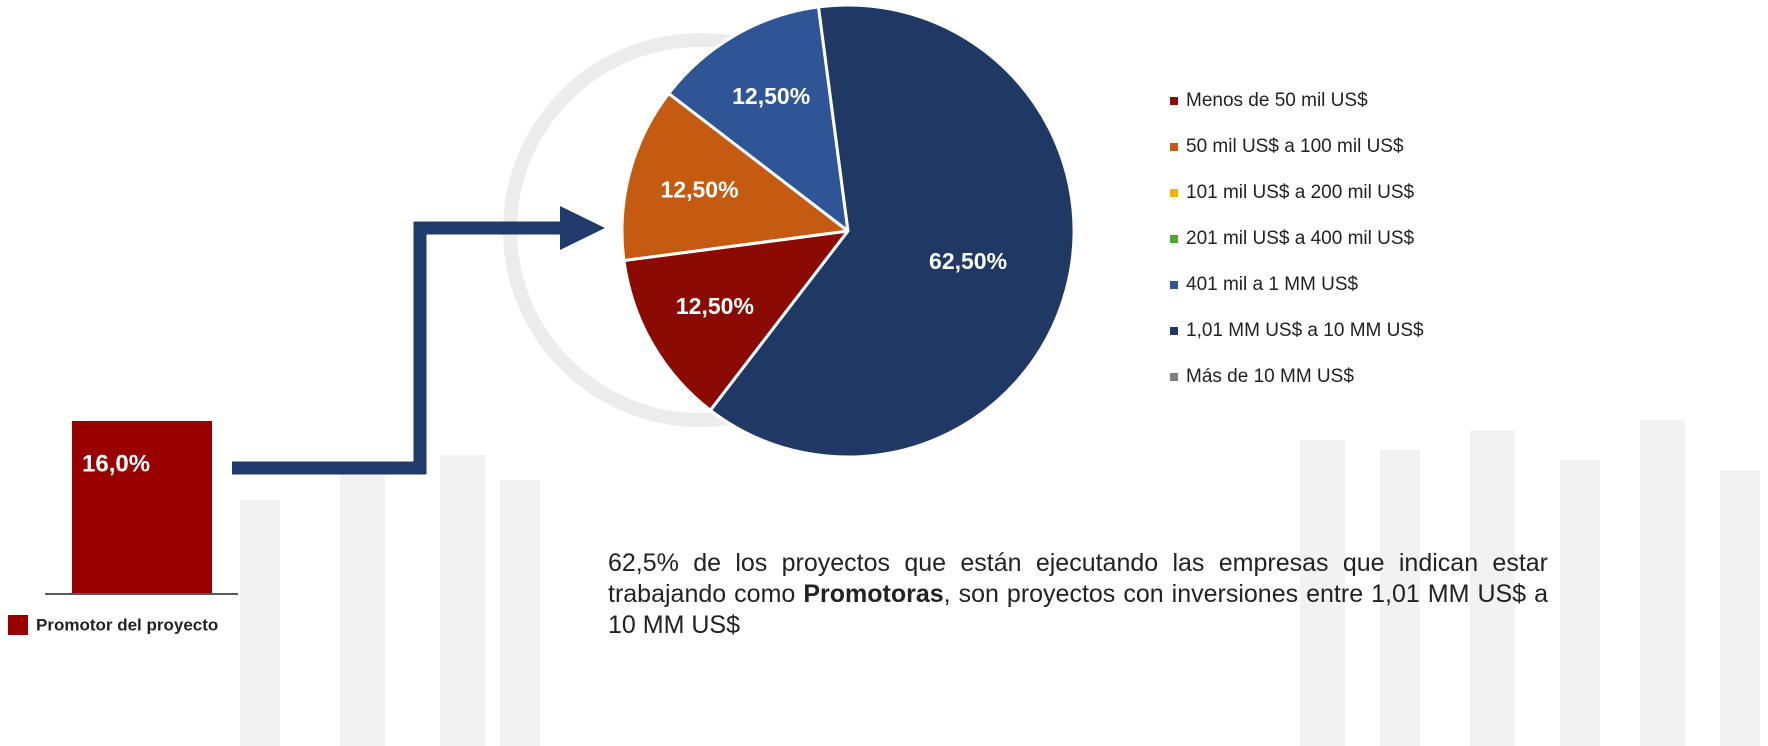 This screenshot has height=746, width=1768. What do you see at coordinates (873, 594) in the screenshot?
I see `caption-bold: Promotoras` at bounding box center [873, 594].